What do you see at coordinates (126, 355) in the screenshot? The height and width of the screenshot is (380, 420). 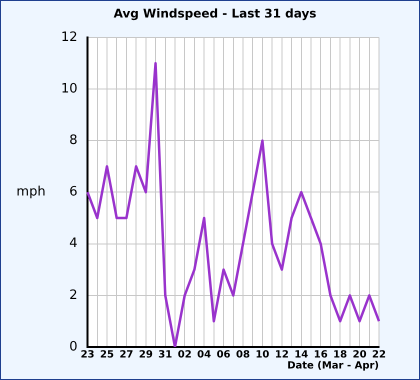 I see `x-tick-label: 27` at bounding box center [126, 355].